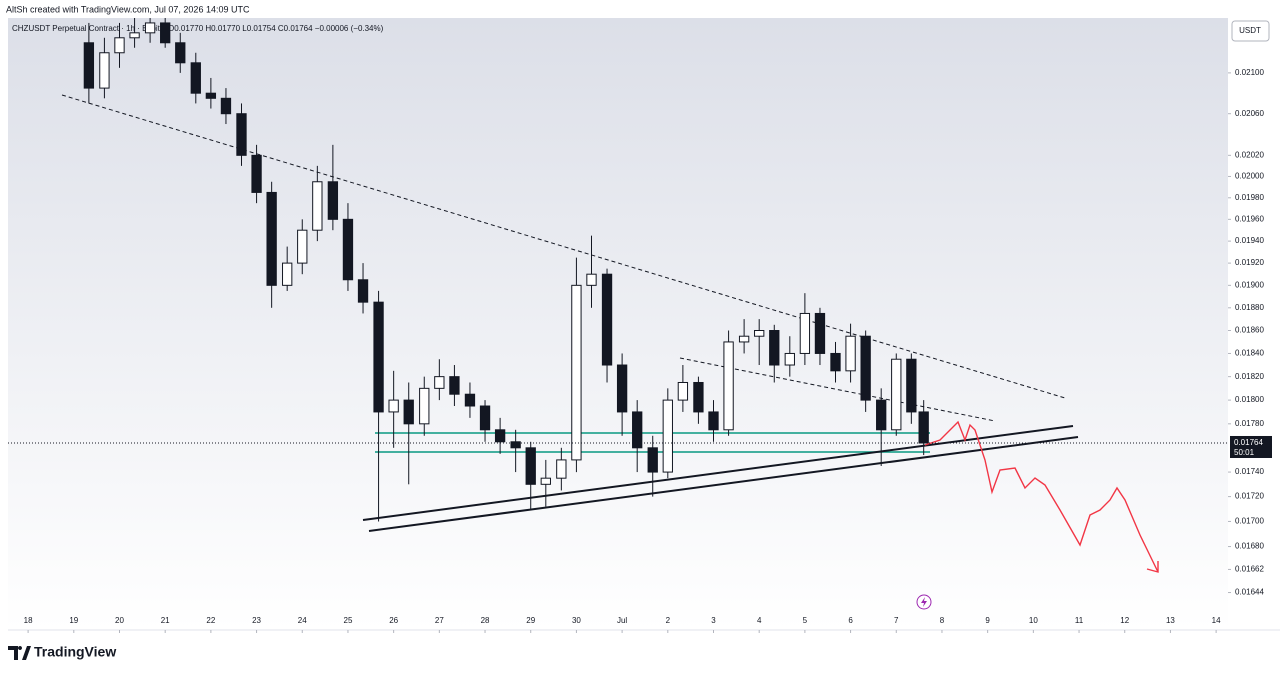 The height and width of the screenshot is (673, 1280). Describe the element at coordinates (1249, 546) in the screenshot. I see `y-tick-label: 0.01680` at that location.